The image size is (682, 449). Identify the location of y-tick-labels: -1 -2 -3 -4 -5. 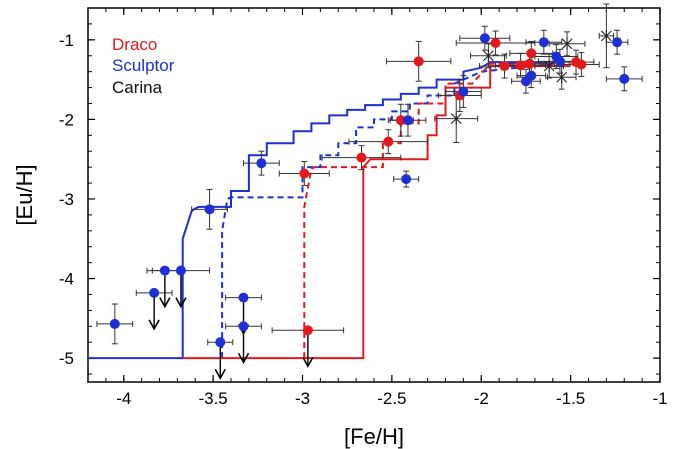
(66, 199).